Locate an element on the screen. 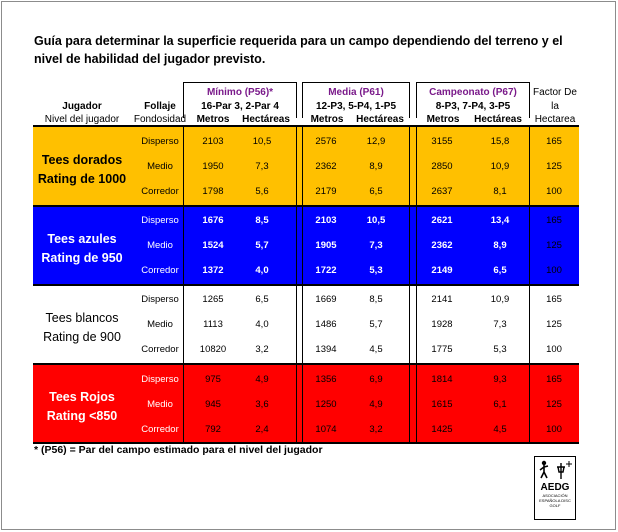 This screenshot has width=618, height=532. cell-m1: 1372 is located at coordinates (213, 270).